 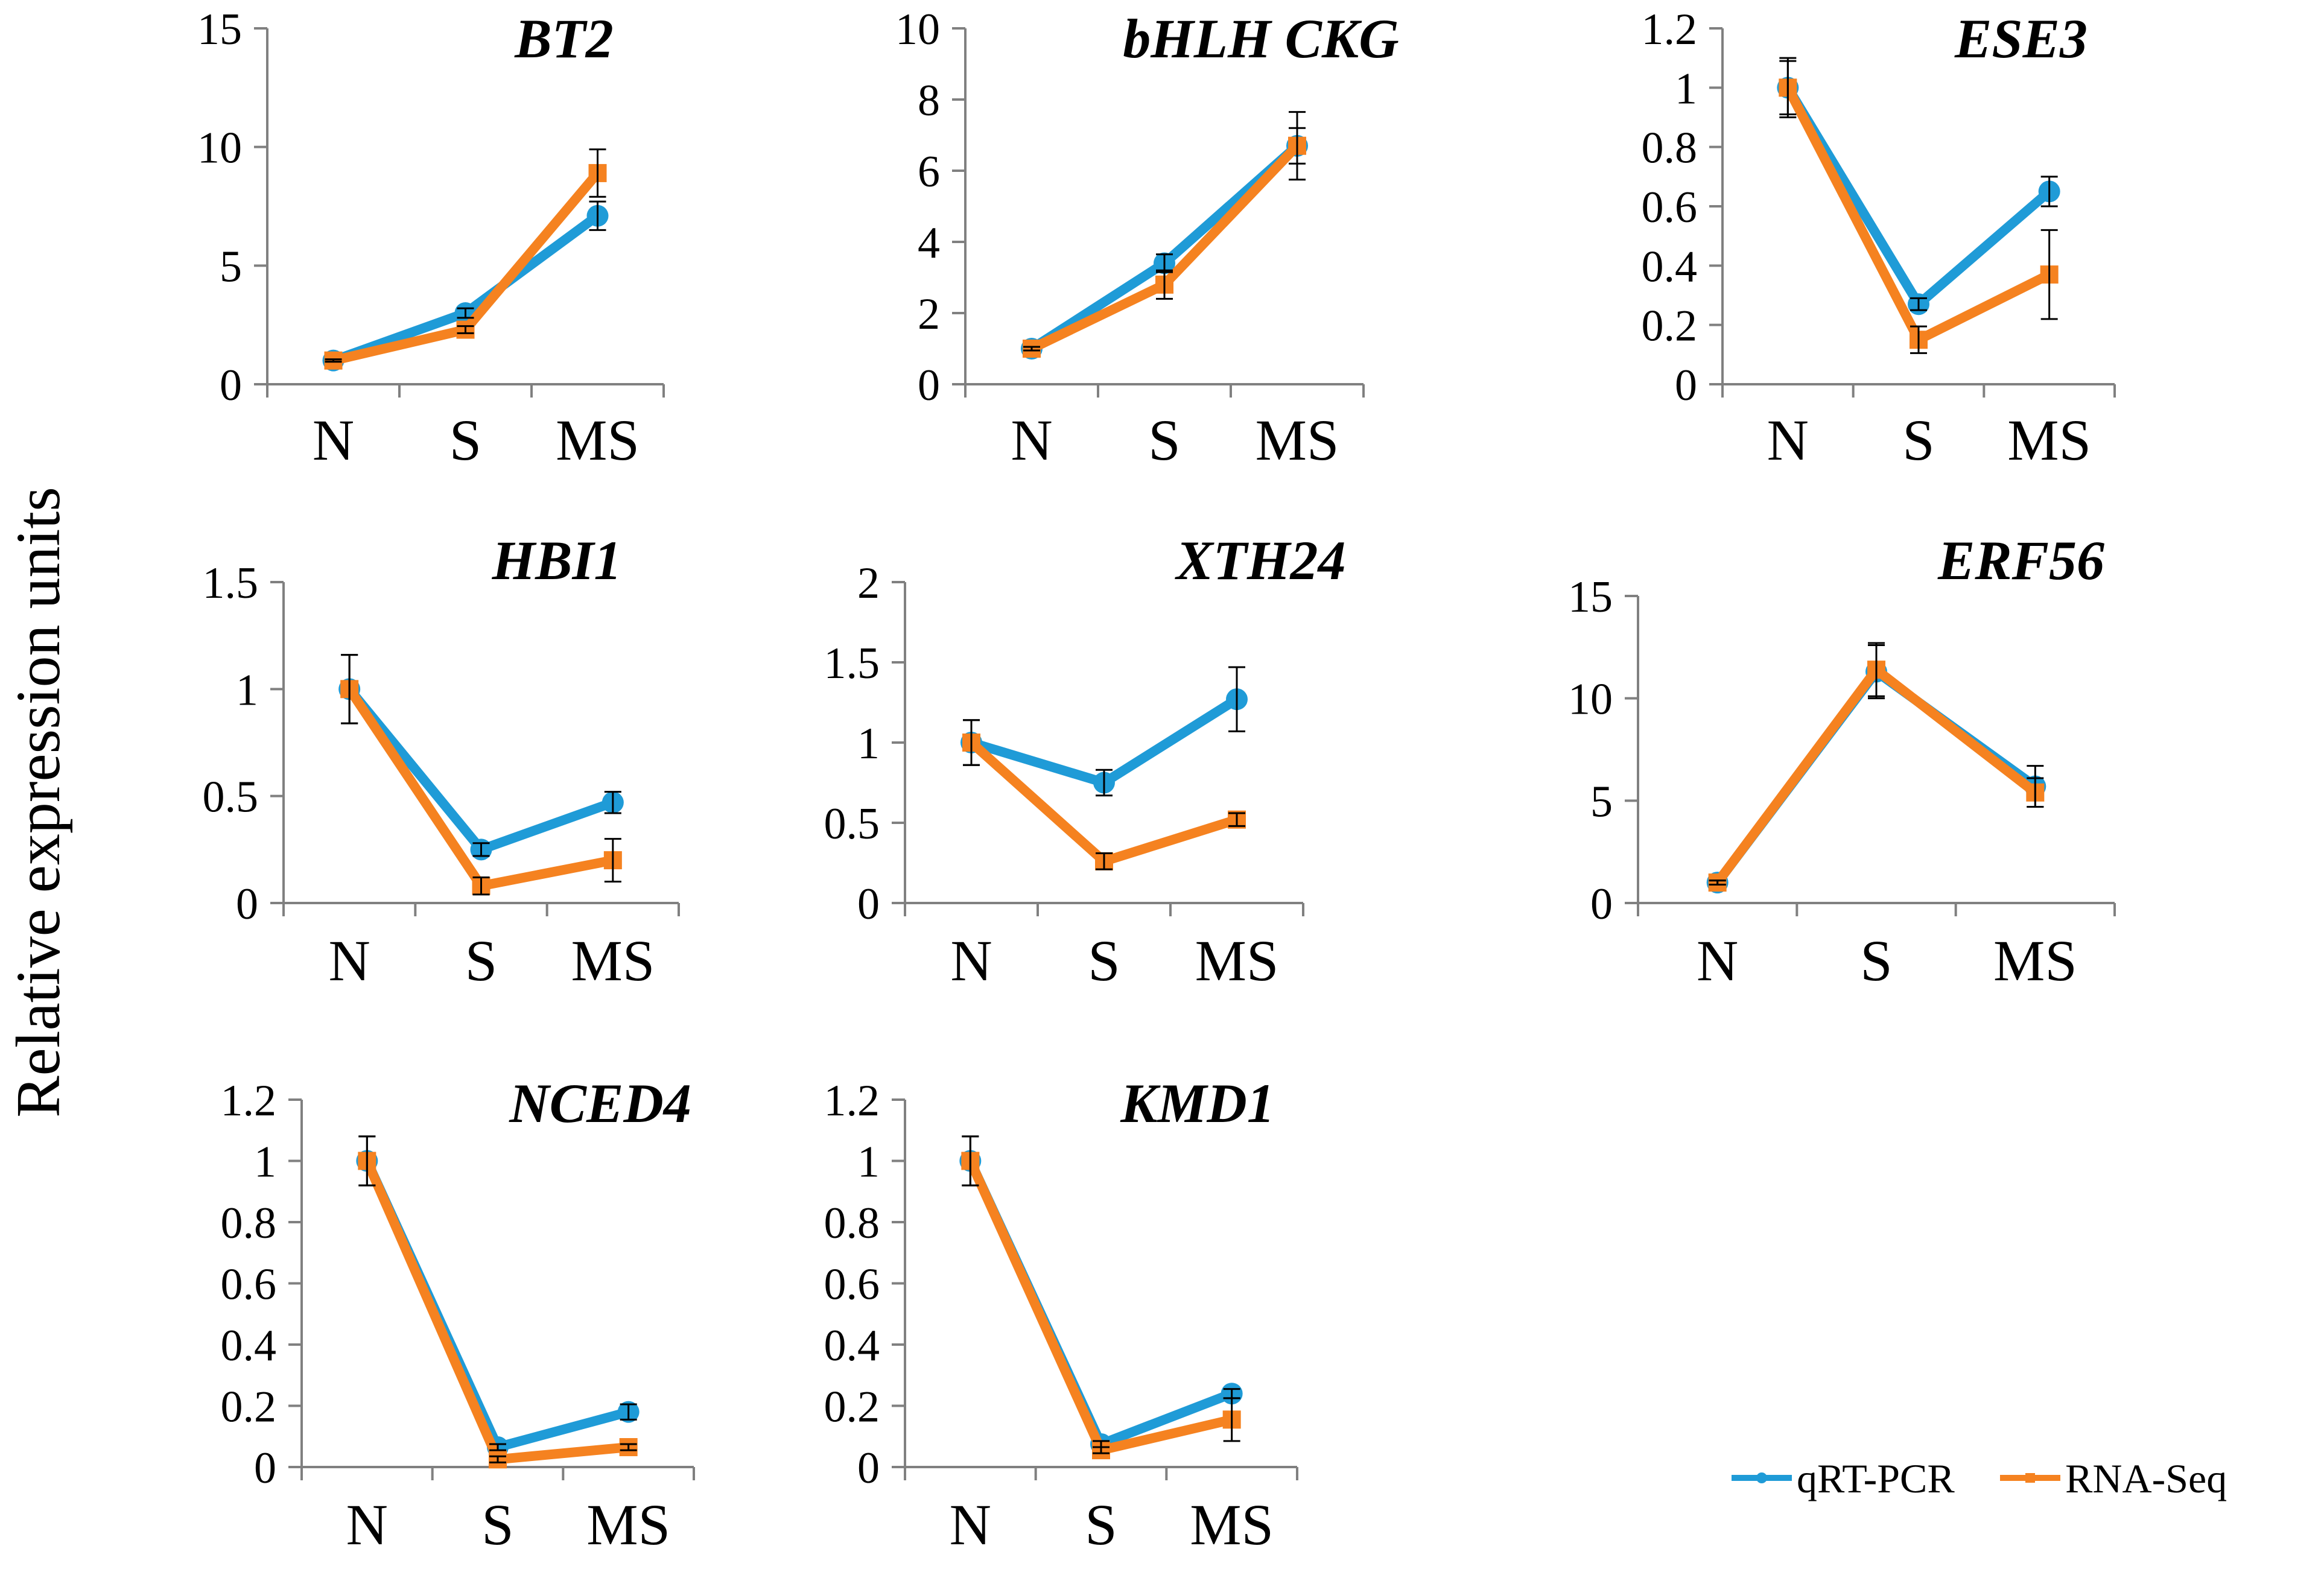 I want to click on y-tick-label: 0.2, so click(x=1670, y=327).